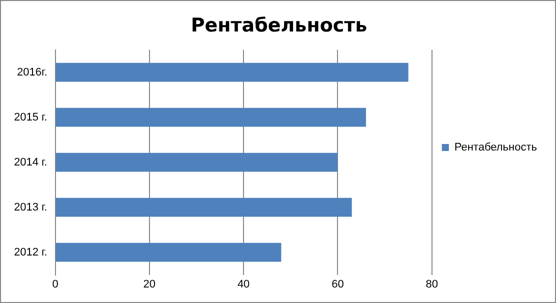 The height and width of the screenshot is (303, 556). I want to click on y-tick-label: 2015 г., so click(31, 117).